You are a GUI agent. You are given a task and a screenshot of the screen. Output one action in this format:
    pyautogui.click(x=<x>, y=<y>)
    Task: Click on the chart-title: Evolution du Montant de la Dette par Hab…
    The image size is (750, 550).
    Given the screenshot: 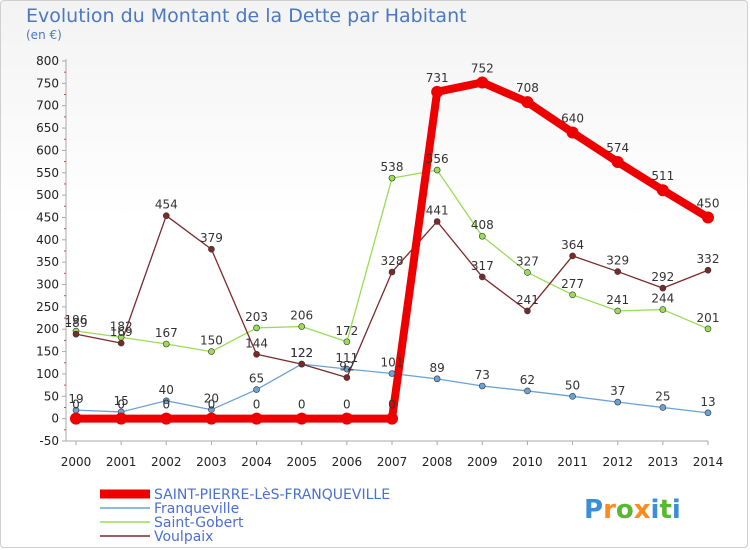 What is the action you would take?
    pyautogui.click(x=246, y=16)
    